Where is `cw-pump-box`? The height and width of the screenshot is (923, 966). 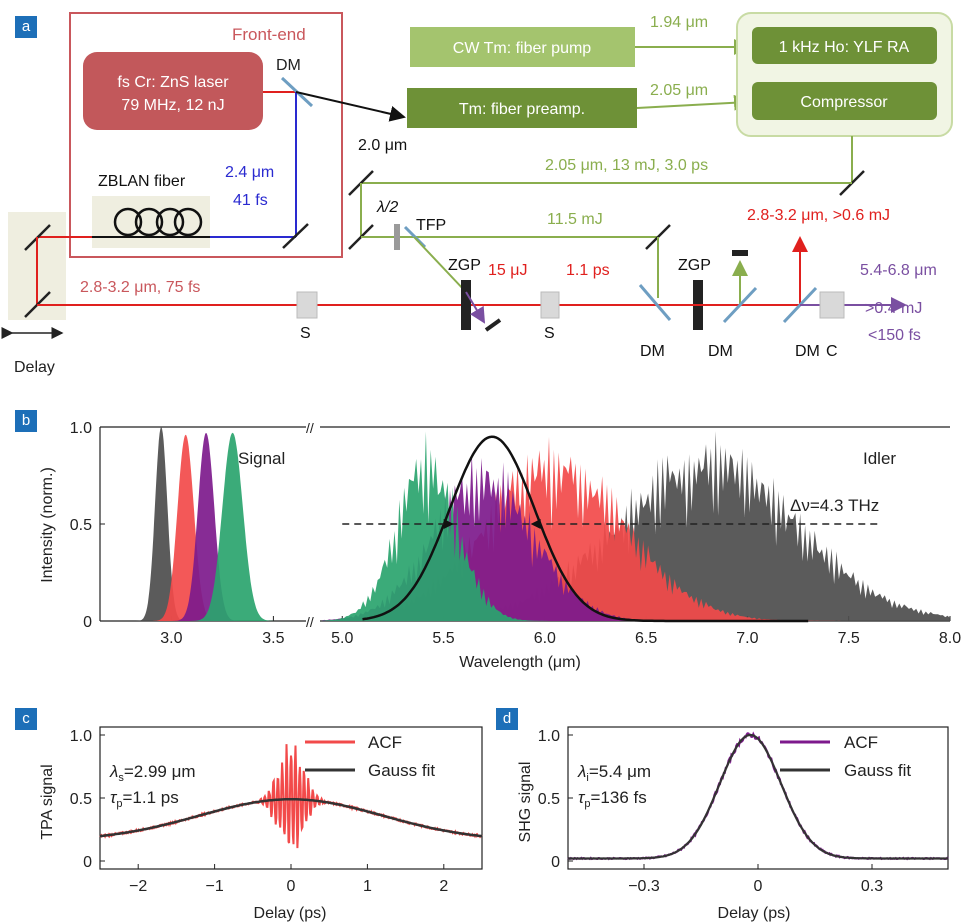 cw-pump-box is located at coordinates (522, 47).